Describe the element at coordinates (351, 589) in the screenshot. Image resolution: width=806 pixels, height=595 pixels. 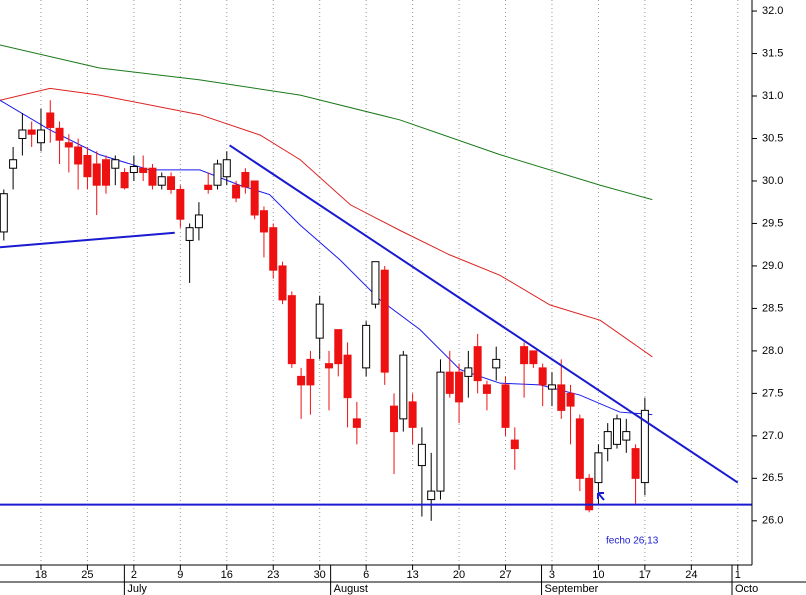
I see `month-label: August` at that location.